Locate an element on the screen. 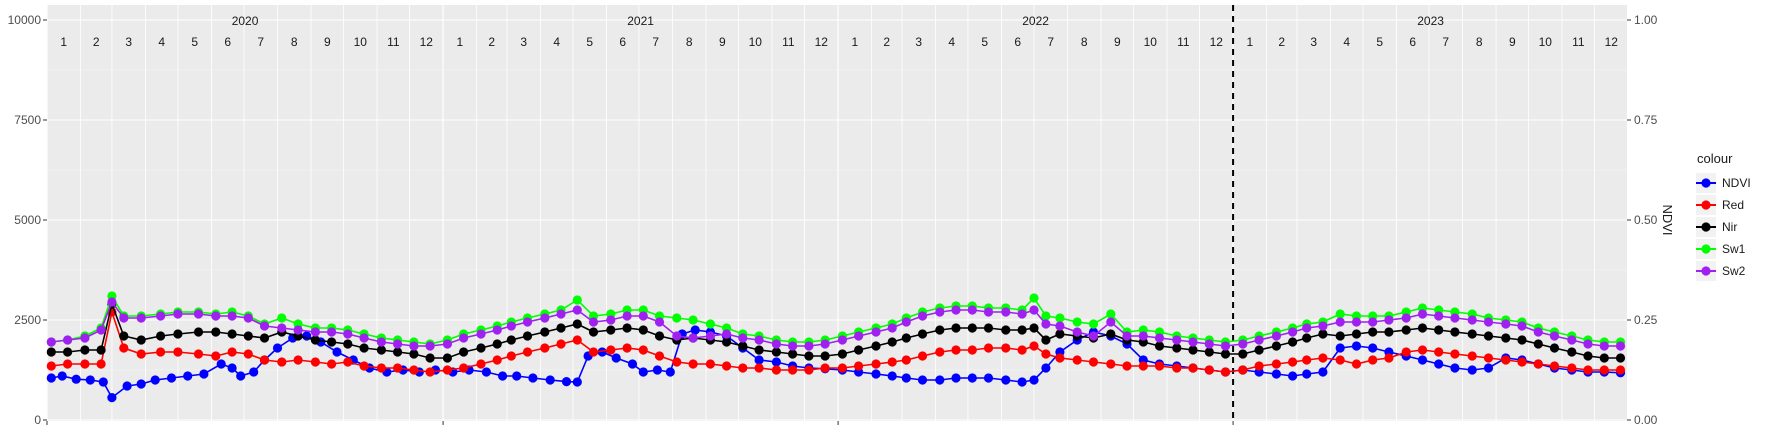 The width and height of the screenshot is (1773, 442). legend-item-sw2: Sw2 is located at coordinates (1721, 271).